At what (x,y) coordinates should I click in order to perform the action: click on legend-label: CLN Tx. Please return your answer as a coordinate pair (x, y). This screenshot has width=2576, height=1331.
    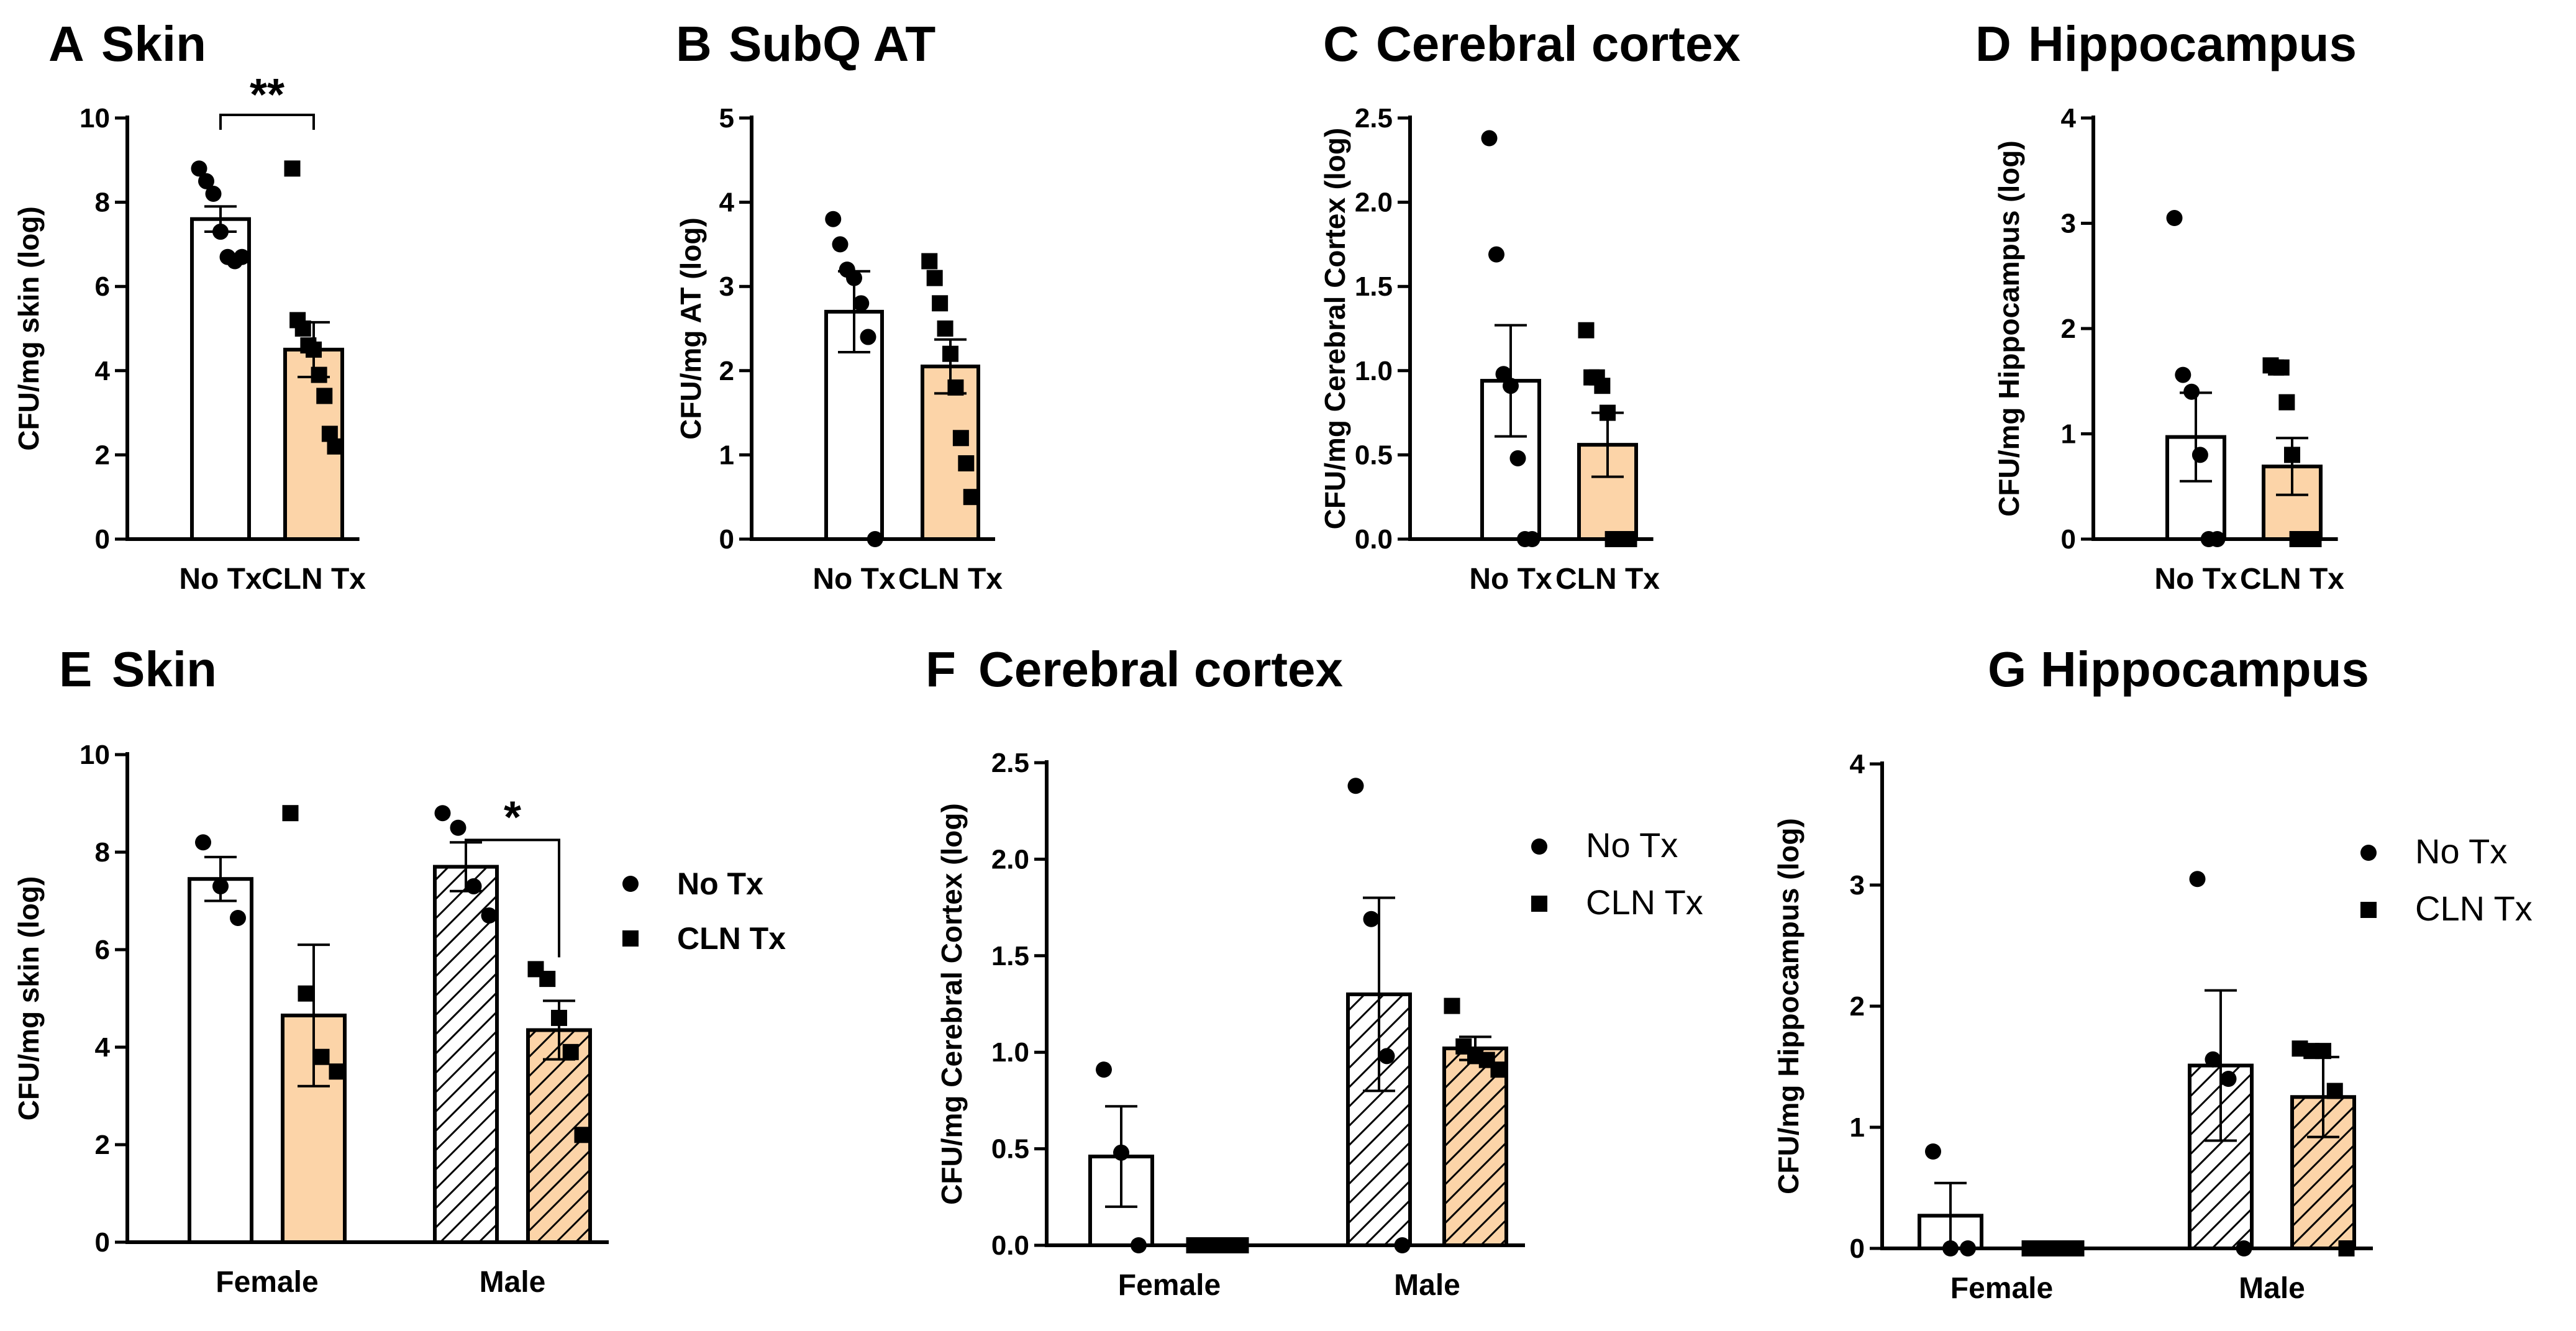
    Looking at the image, I should click on (1644, 902).